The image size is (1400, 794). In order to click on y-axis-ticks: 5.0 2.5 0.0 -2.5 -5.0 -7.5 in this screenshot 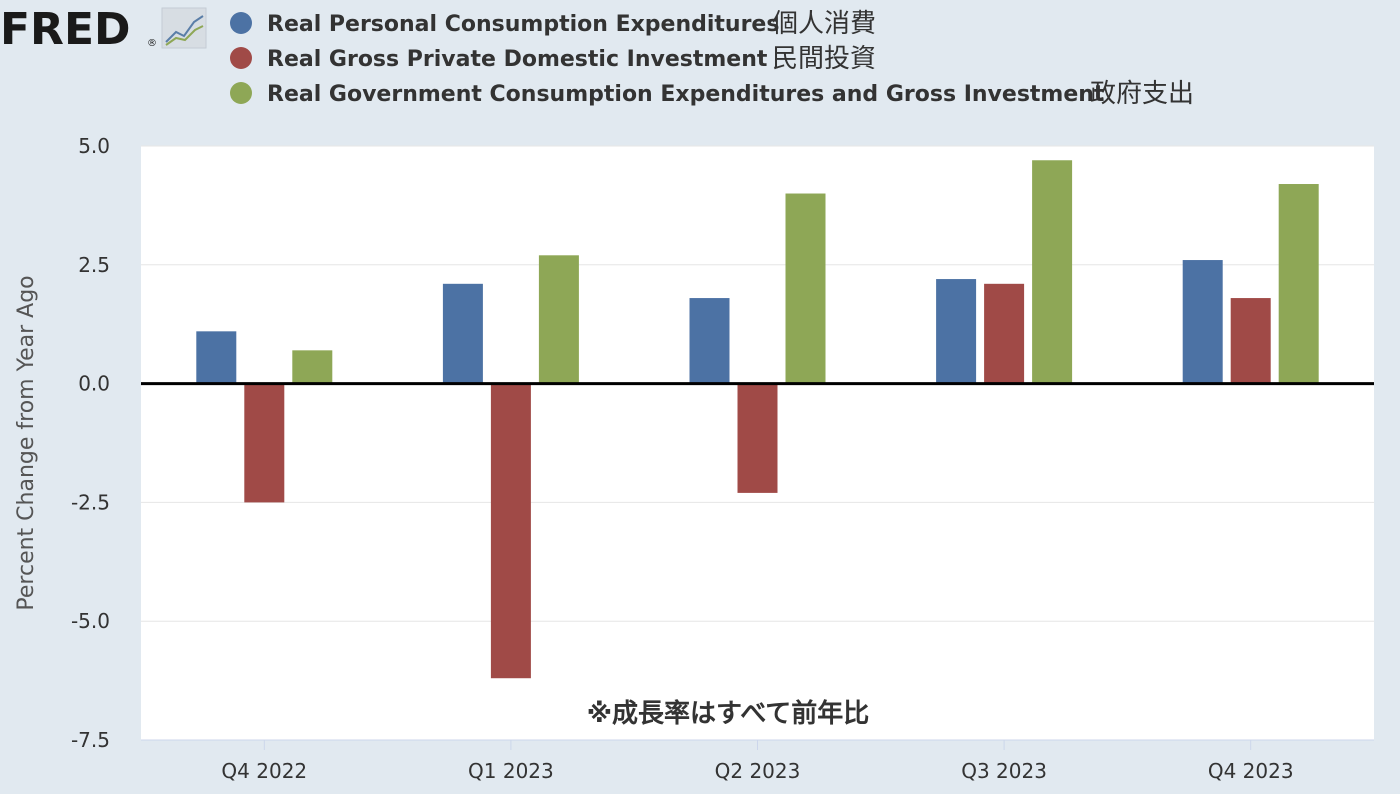, I will do `click(90, 443)`.